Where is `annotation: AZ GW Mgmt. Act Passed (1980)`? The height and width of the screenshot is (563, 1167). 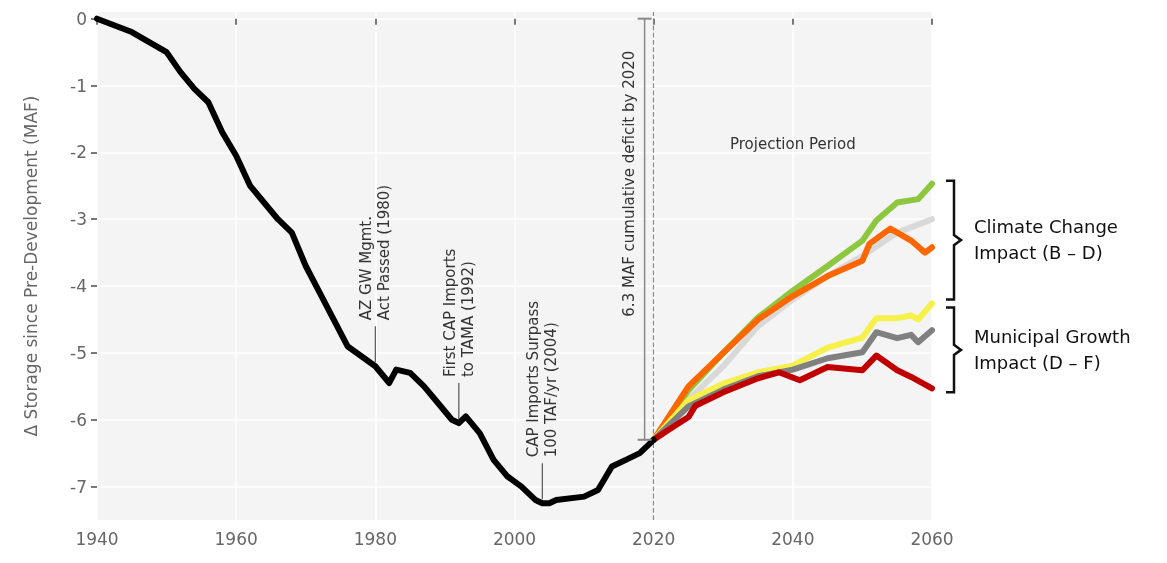 annotation: AZ GW Mgmt. Act Passed (1980) is located at coordinates (375, 252).